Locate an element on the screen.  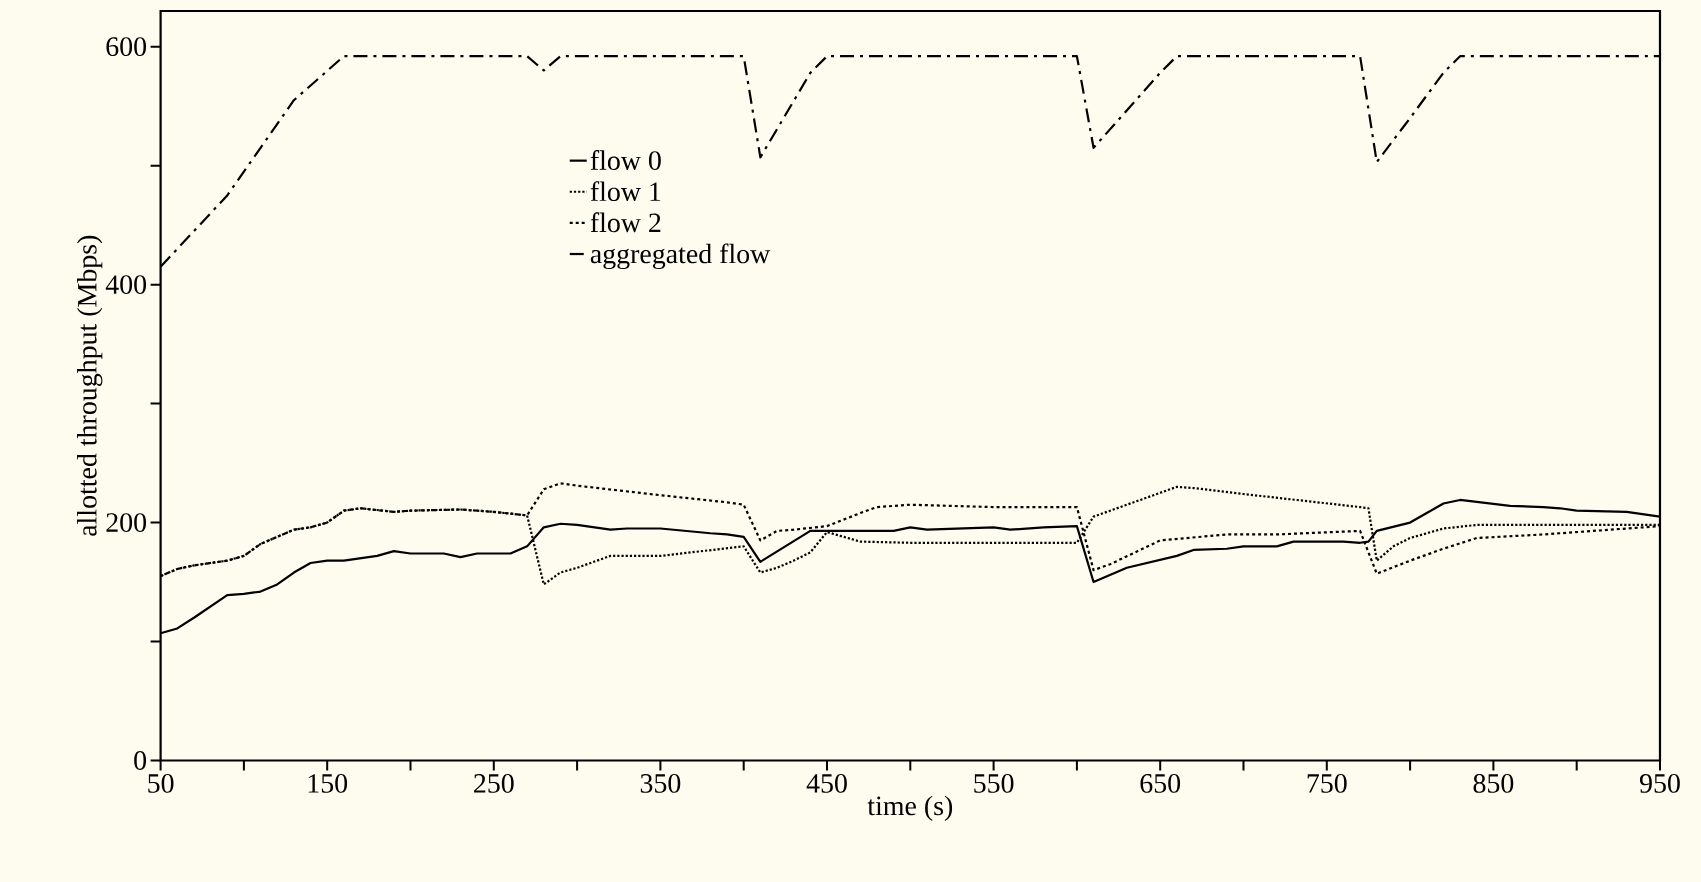
y-axis-title: allotted throughput (Mbps) is located at coordinates (90, 385).